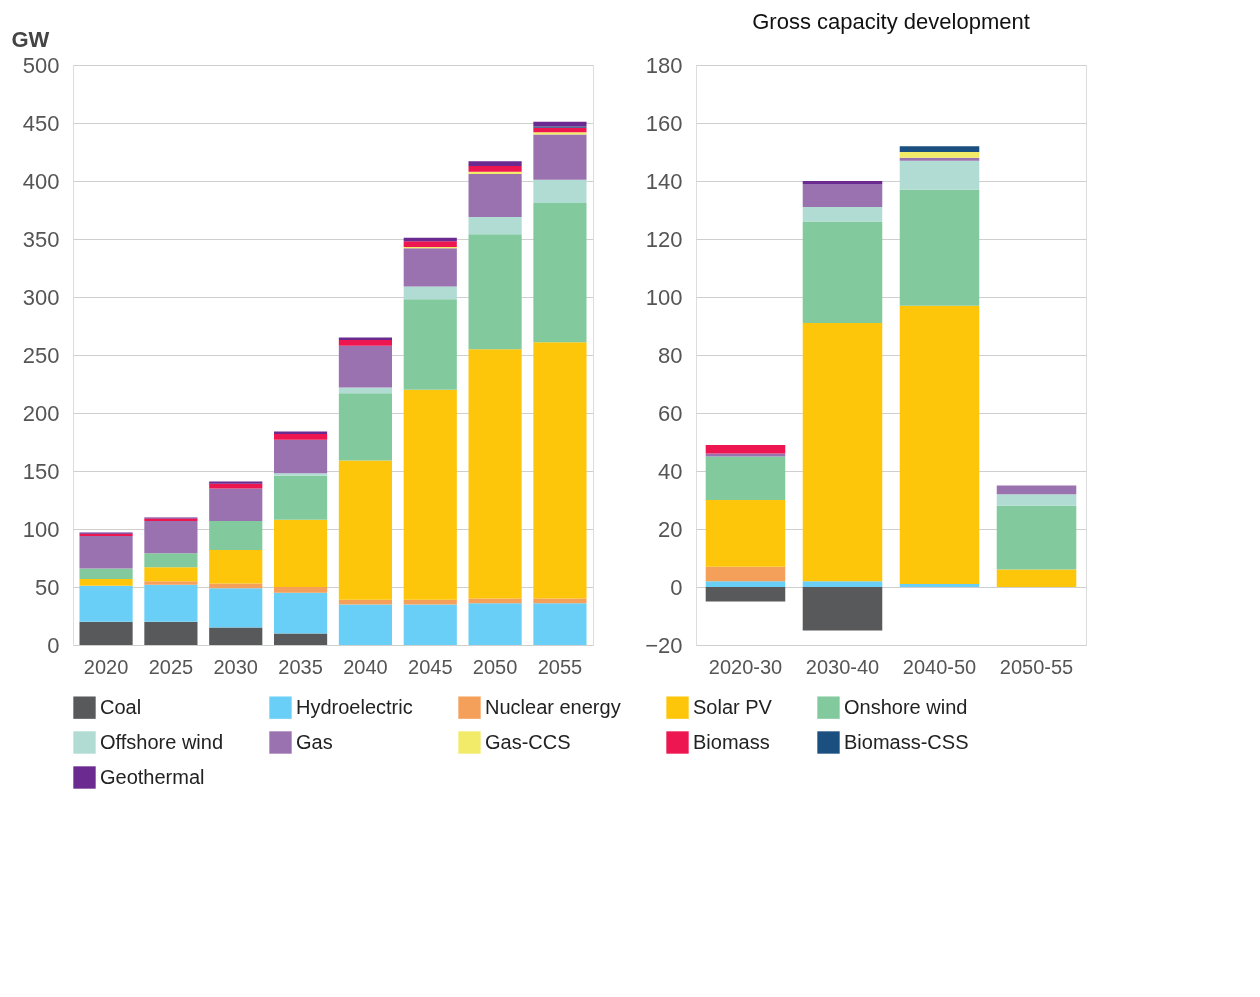  What do you see at coordinates (314, 741) in the screenshot?
I see `legend-label: Gas` at bounding box center [314, 741].